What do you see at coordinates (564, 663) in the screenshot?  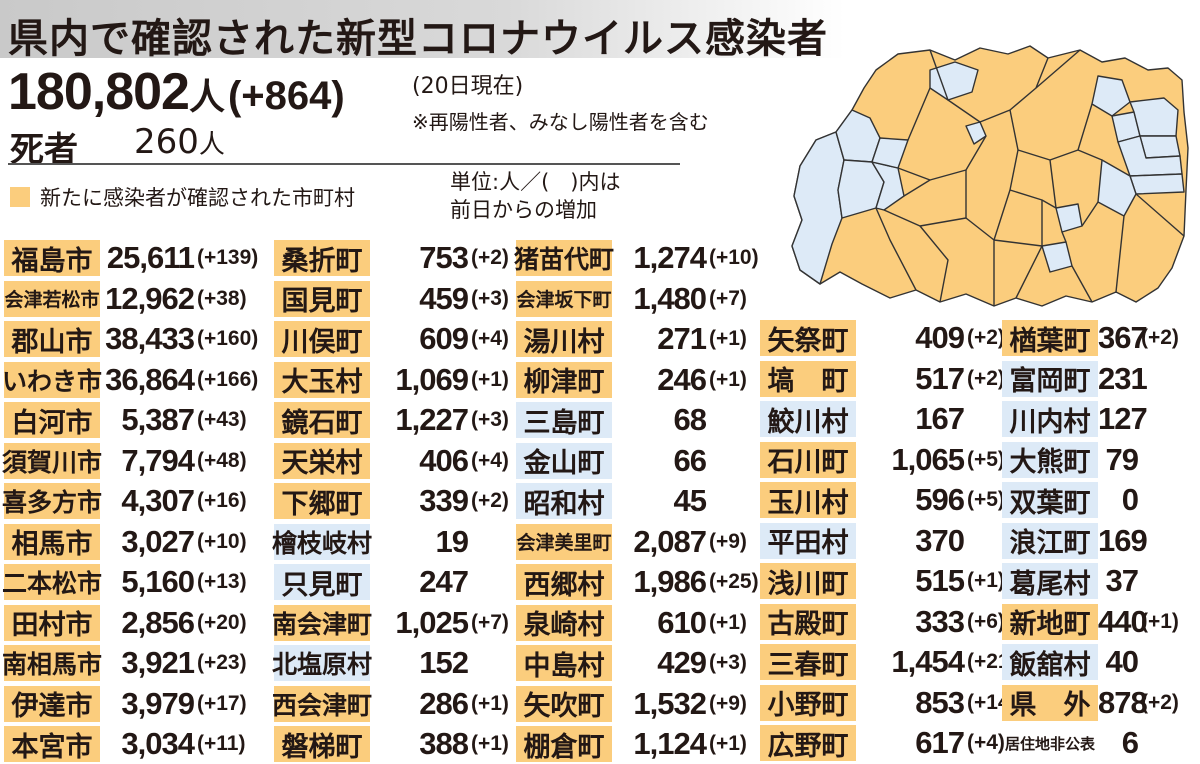 I see `municipality-name: 中島村` at bounding box center [564, 663].